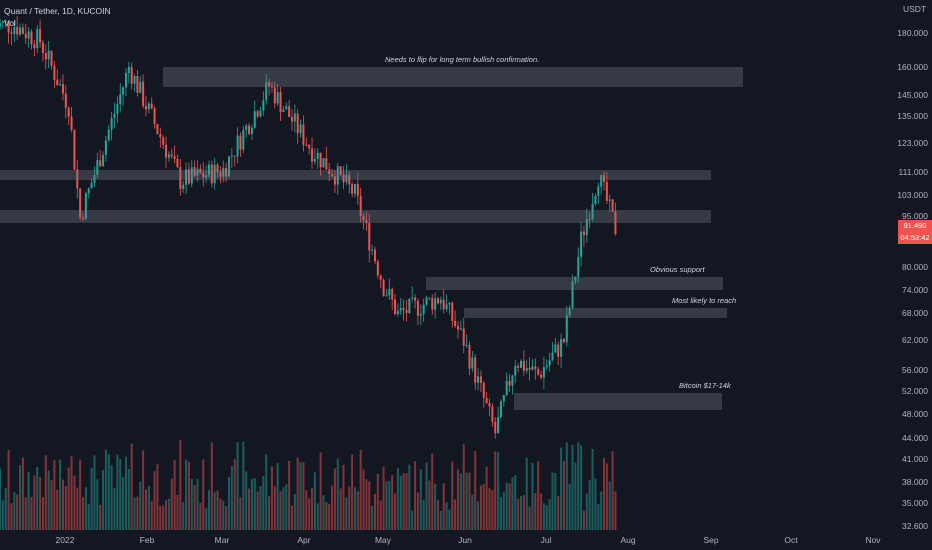 This screenshot has width=932, height=550. What do you see at coordinates (915, 267) in the screenshot?
I see `price-tick-label: 80.000` at bounding box center [915, 267].